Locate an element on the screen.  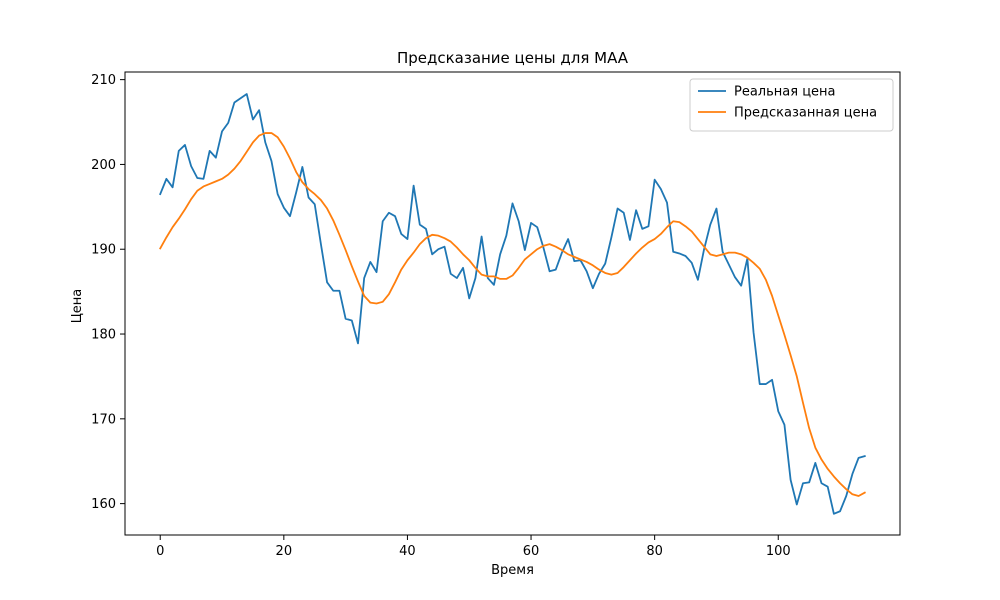
y-tick-label-1: 170 is located at coordinates (103, 419).